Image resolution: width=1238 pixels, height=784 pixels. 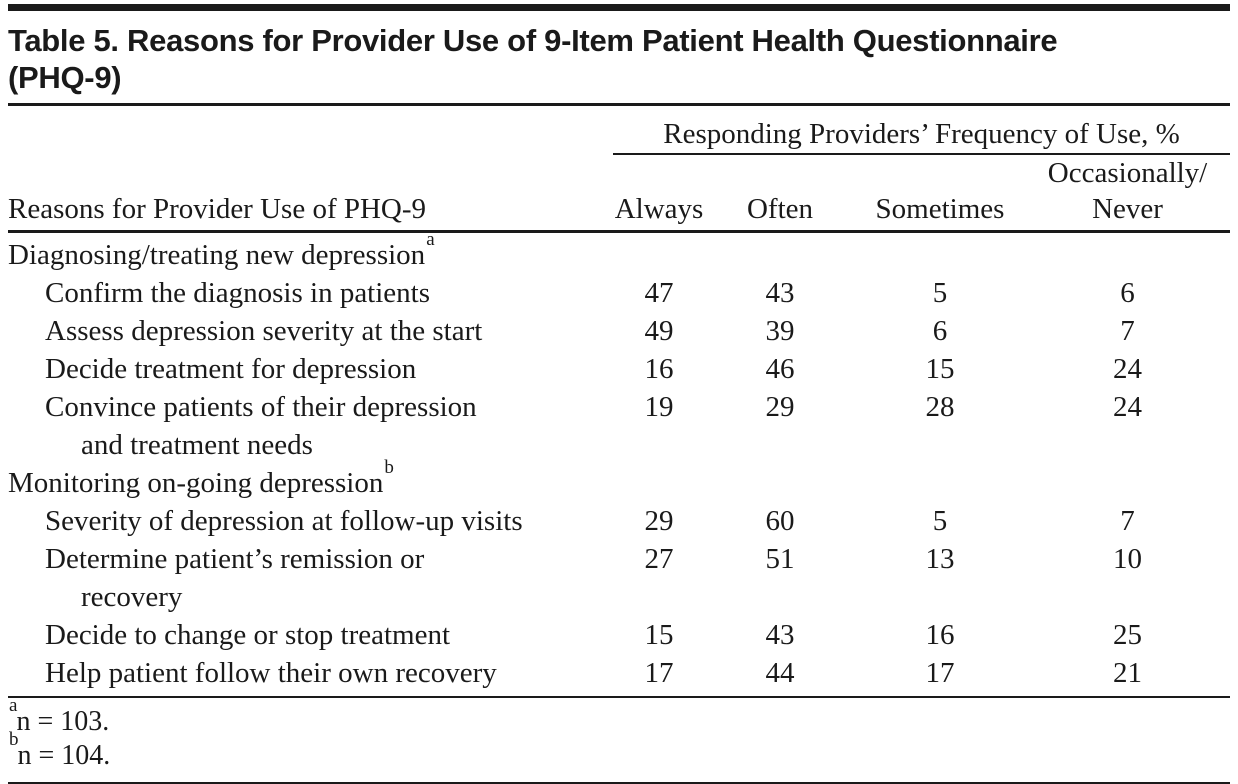 What do you see at coordinates (619, 734) in the screenshot?
I see `table-footnotes: an = 103. bn = 104.` at bounding box center [619, 734].